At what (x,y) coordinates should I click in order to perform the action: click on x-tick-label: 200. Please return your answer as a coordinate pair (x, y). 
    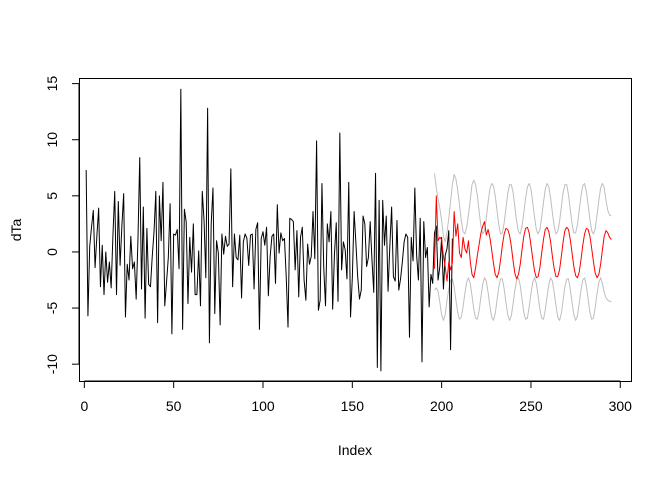
    Looking at the image, I should click on (442, 406).